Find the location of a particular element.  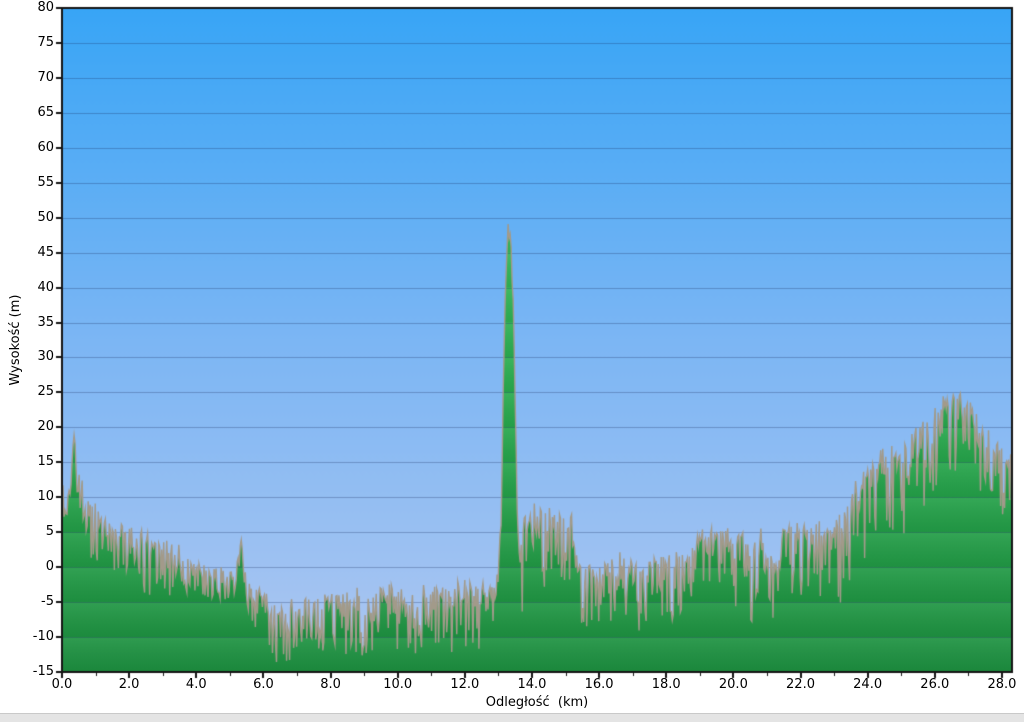

y-tick-label: 30 is located at coordinates (45, 357).